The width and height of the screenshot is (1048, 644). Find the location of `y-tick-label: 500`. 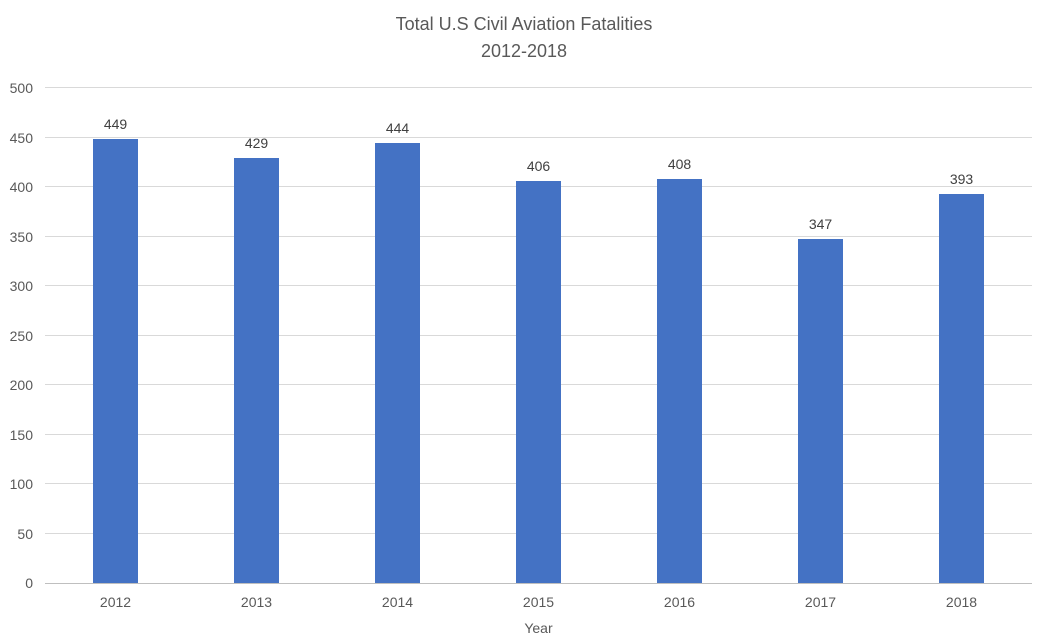

y-tick-label: 500 is located at coordinates (21, 88).